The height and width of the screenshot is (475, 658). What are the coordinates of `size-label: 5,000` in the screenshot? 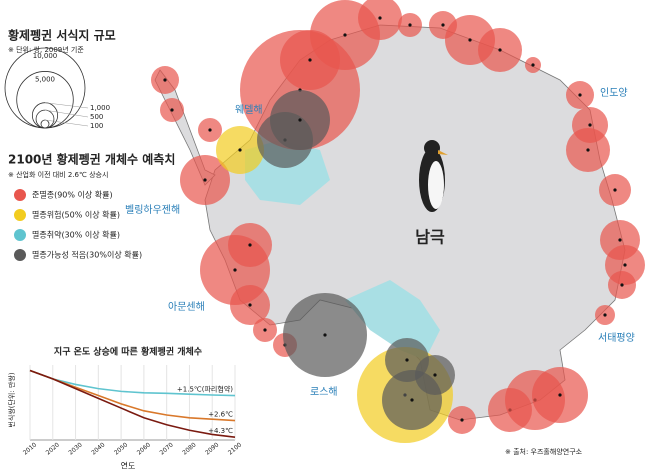 It's located at (45, 79).